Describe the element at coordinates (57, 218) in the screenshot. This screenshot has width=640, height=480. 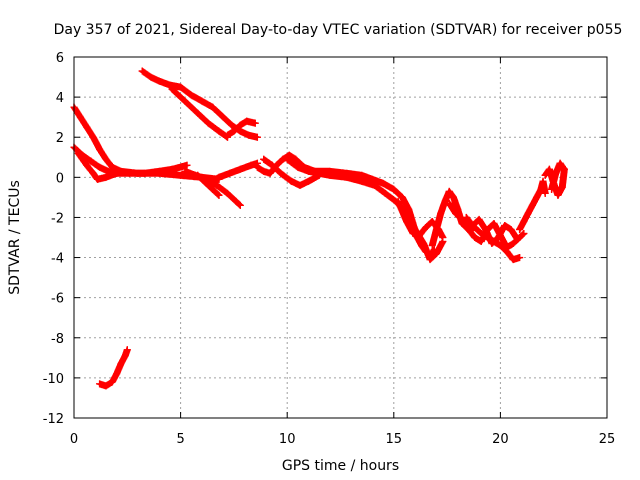
I see `y-tick-label: -2` at that location.